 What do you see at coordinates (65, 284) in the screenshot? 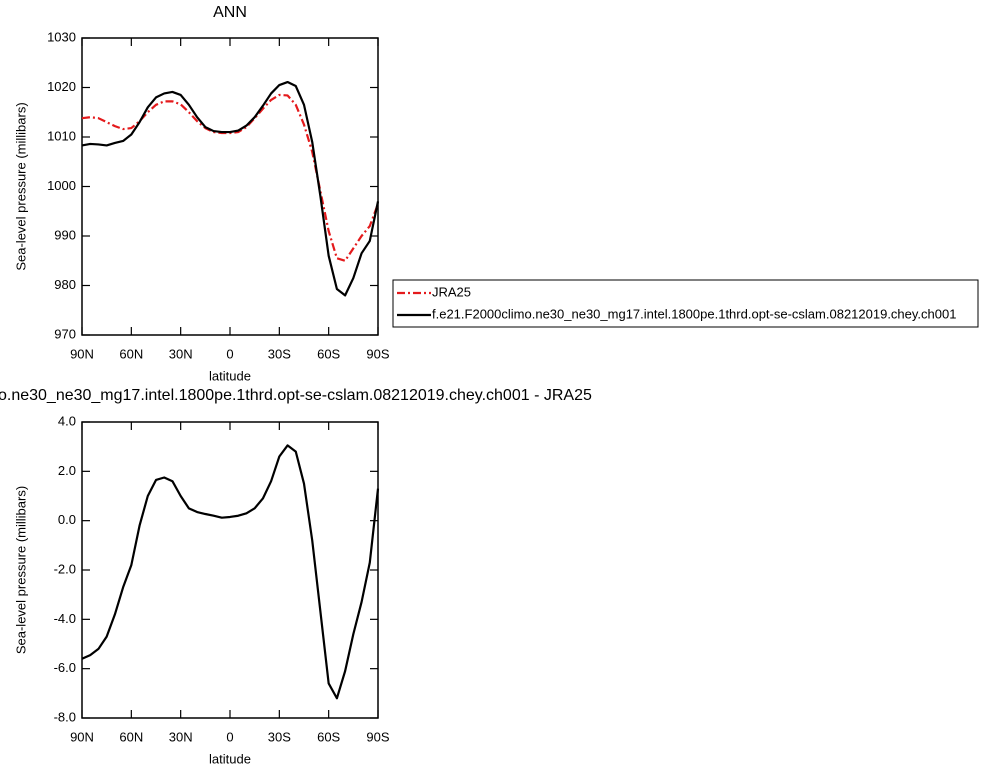
I see `y-tick-label: 980` at bounding box center [65, 284].